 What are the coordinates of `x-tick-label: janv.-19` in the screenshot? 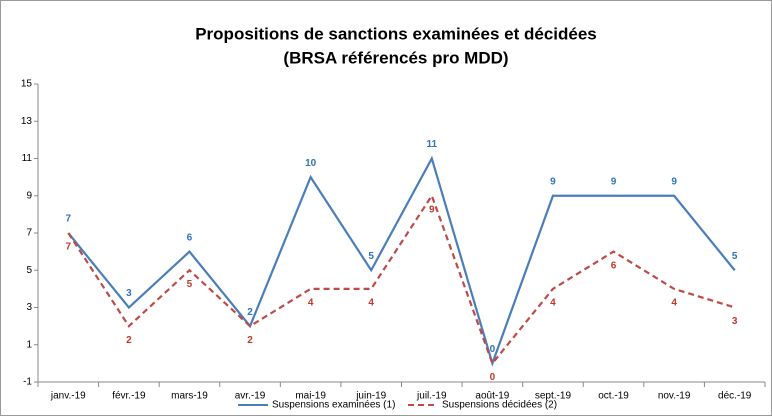 It's located at (68, 396).